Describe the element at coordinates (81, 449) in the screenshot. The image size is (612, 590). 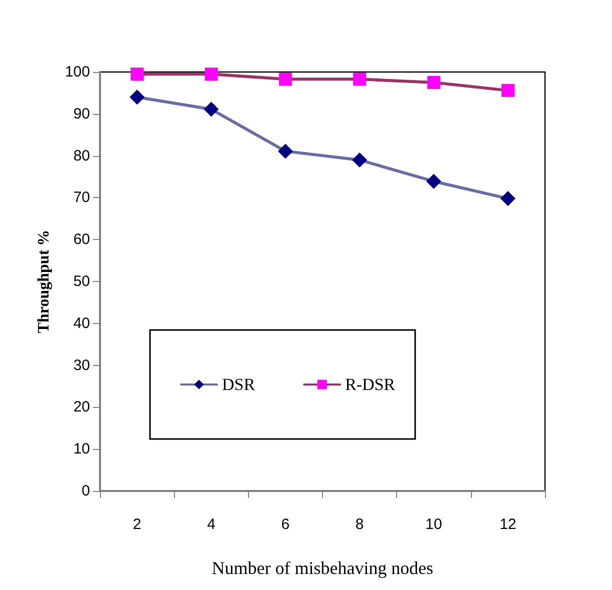
I see `y-tick-label: 10` at that location.